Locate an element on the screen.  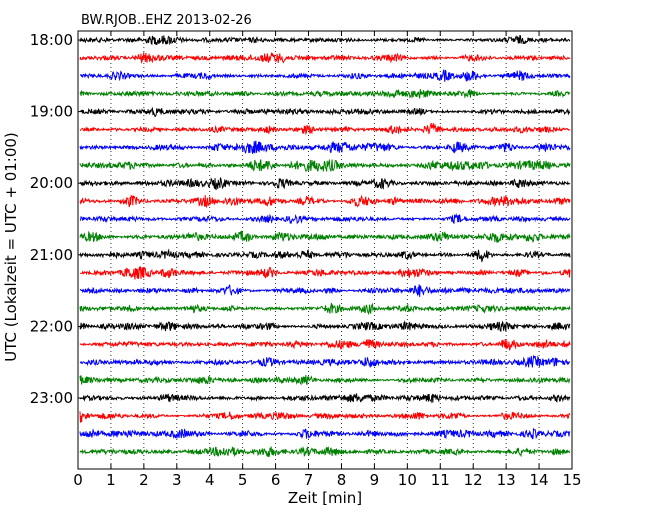
x-tick-label: 6 is located at coordinates (276, 480).